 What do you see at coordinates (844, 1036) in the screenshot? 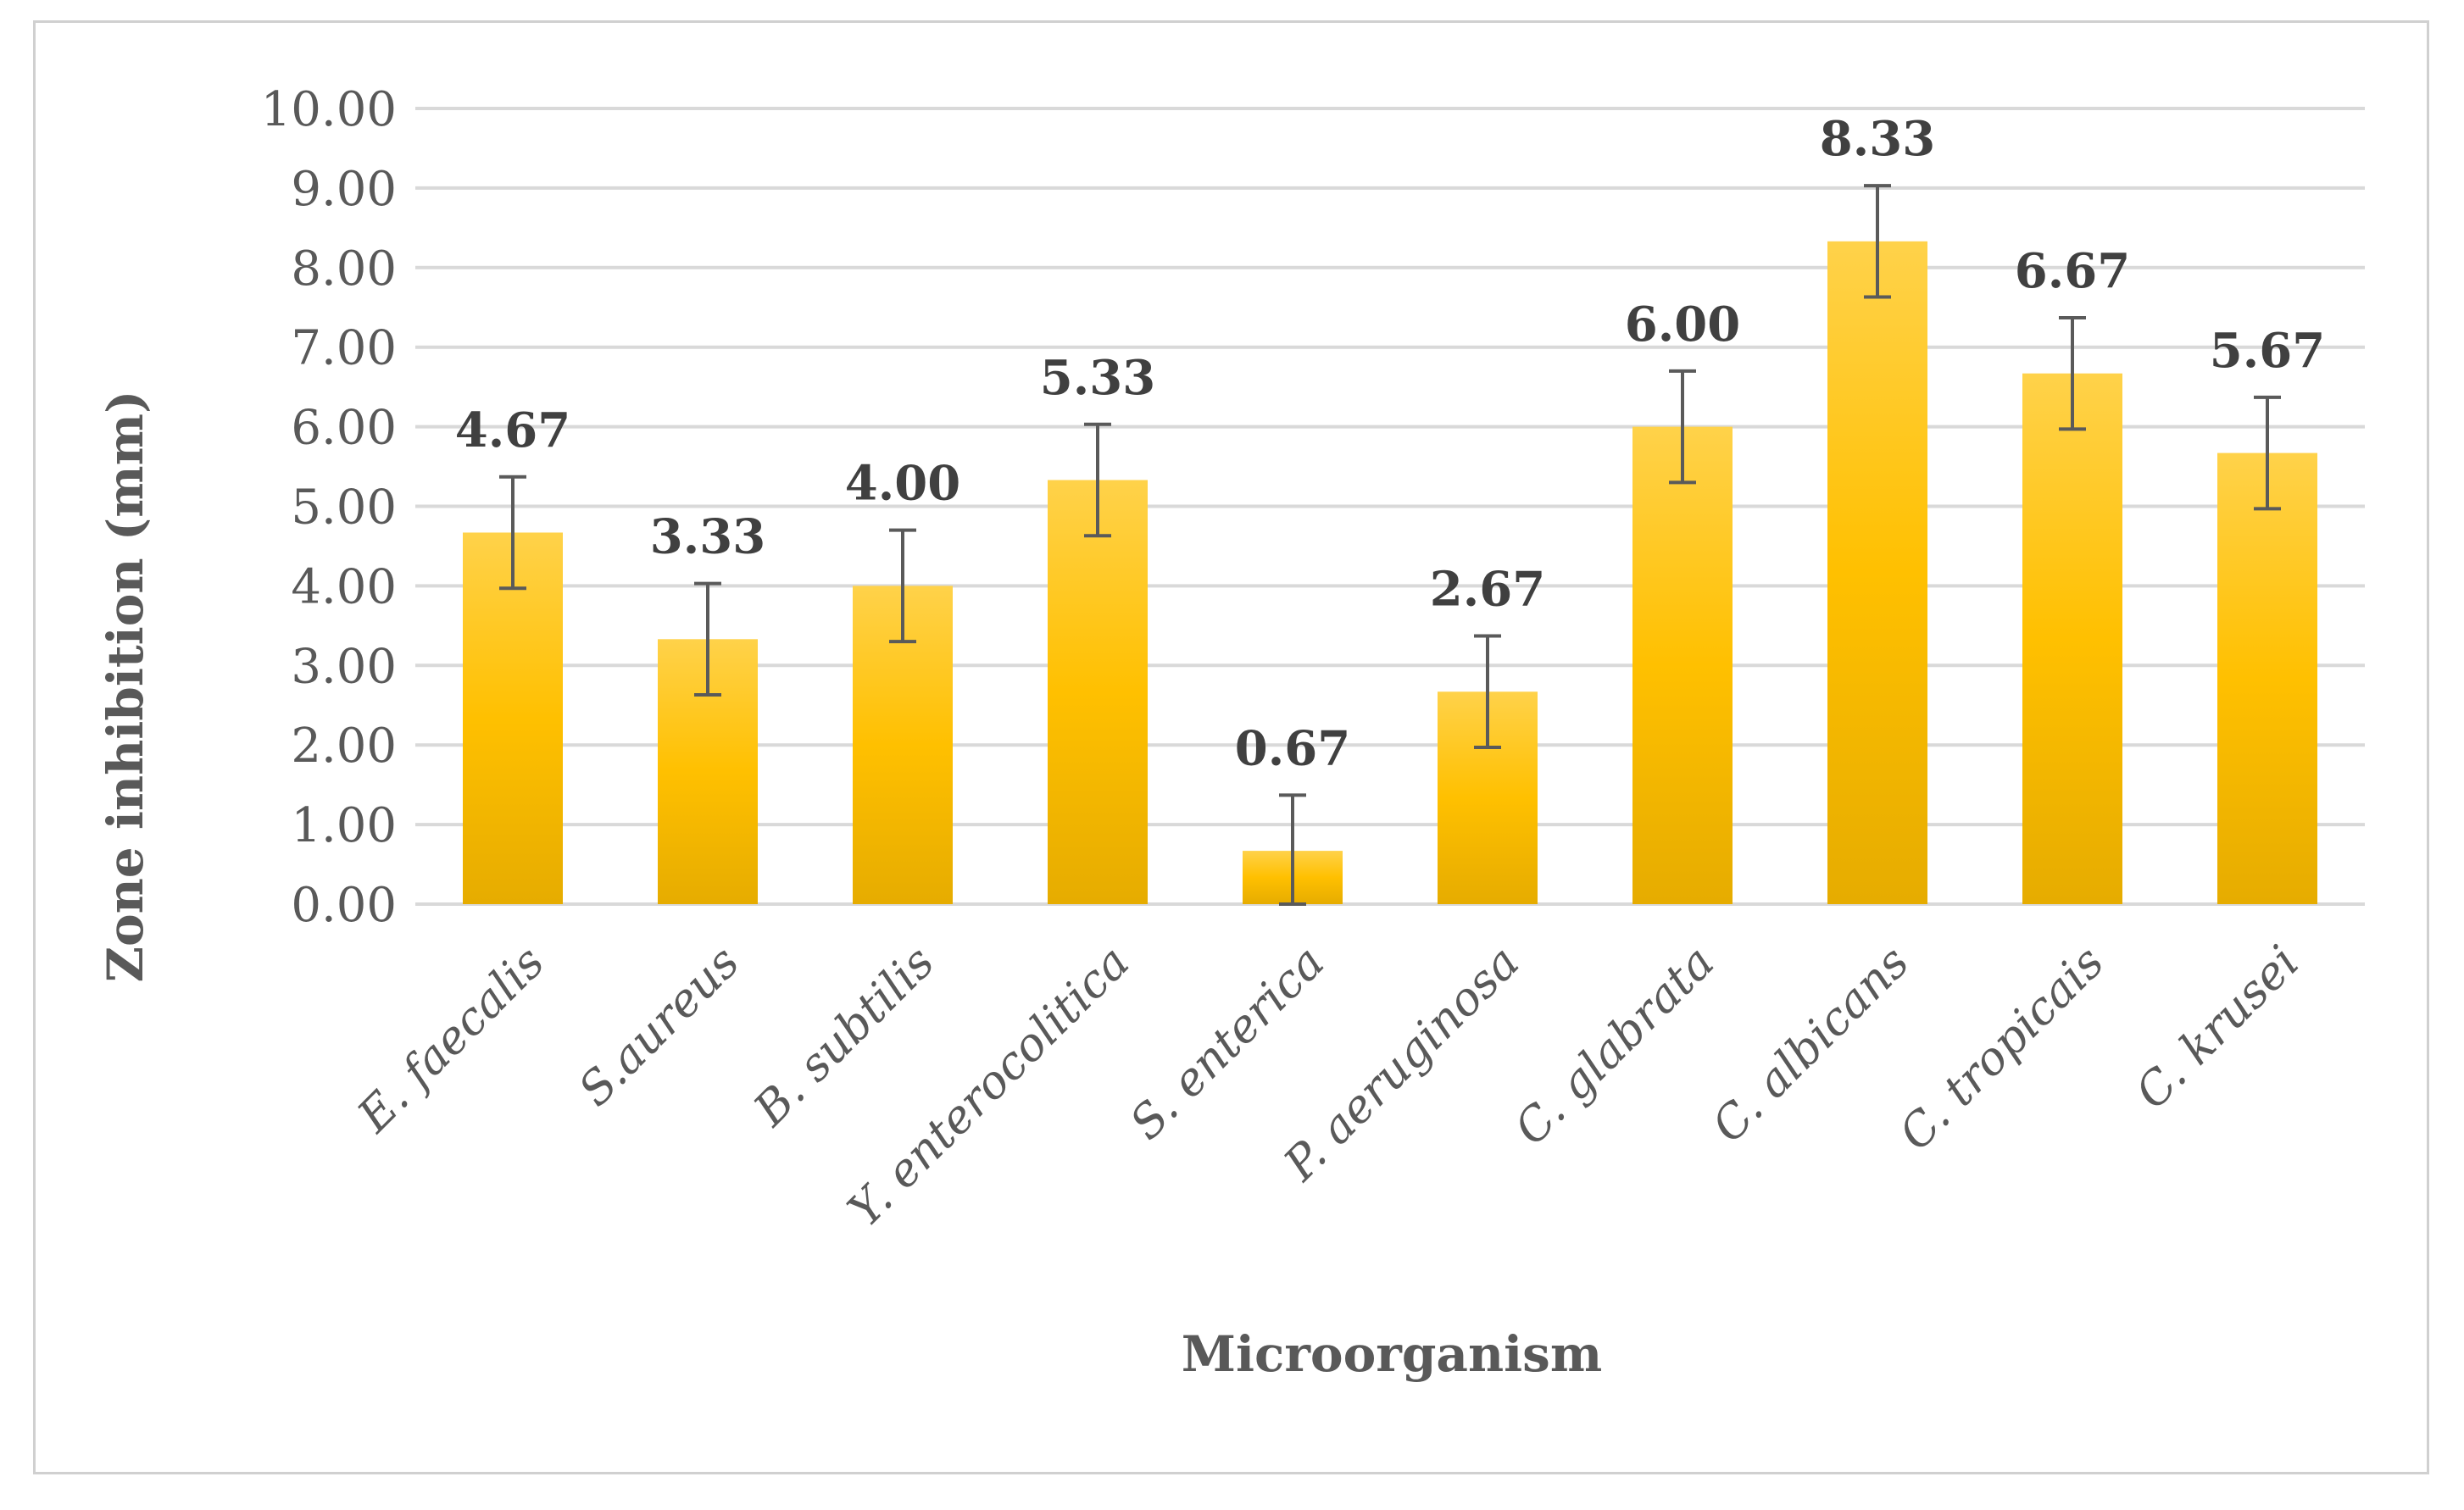
I see `x-tick-label: B. subtilis` at bounding box center [844, 1036].